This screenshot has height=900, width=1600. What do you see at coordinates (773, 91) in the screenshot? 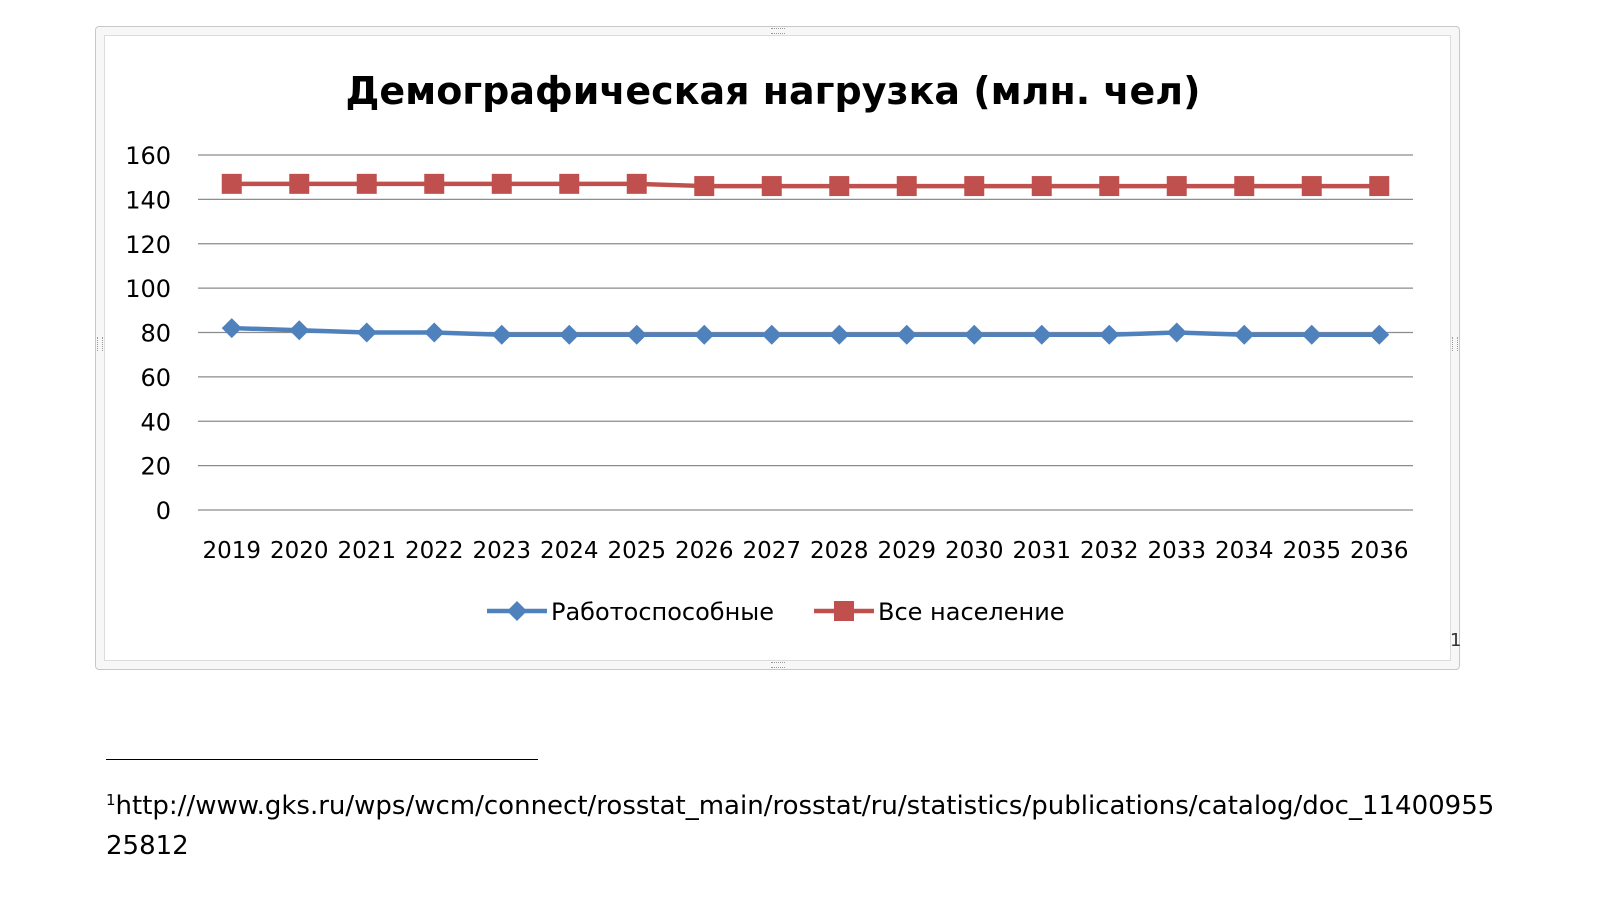
I see `chart-title: Демографическая нагрузка (млн. чел)` at bounding box center [773, 91].